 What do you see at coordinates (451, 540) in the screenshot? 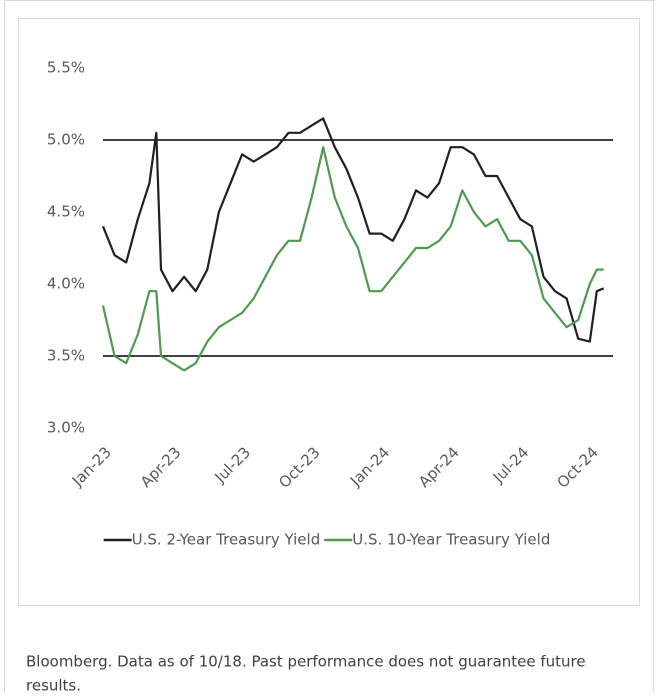
I see `legend-label: U.S. 10-Year Treasury Yield` at bounding box center [451, 540].